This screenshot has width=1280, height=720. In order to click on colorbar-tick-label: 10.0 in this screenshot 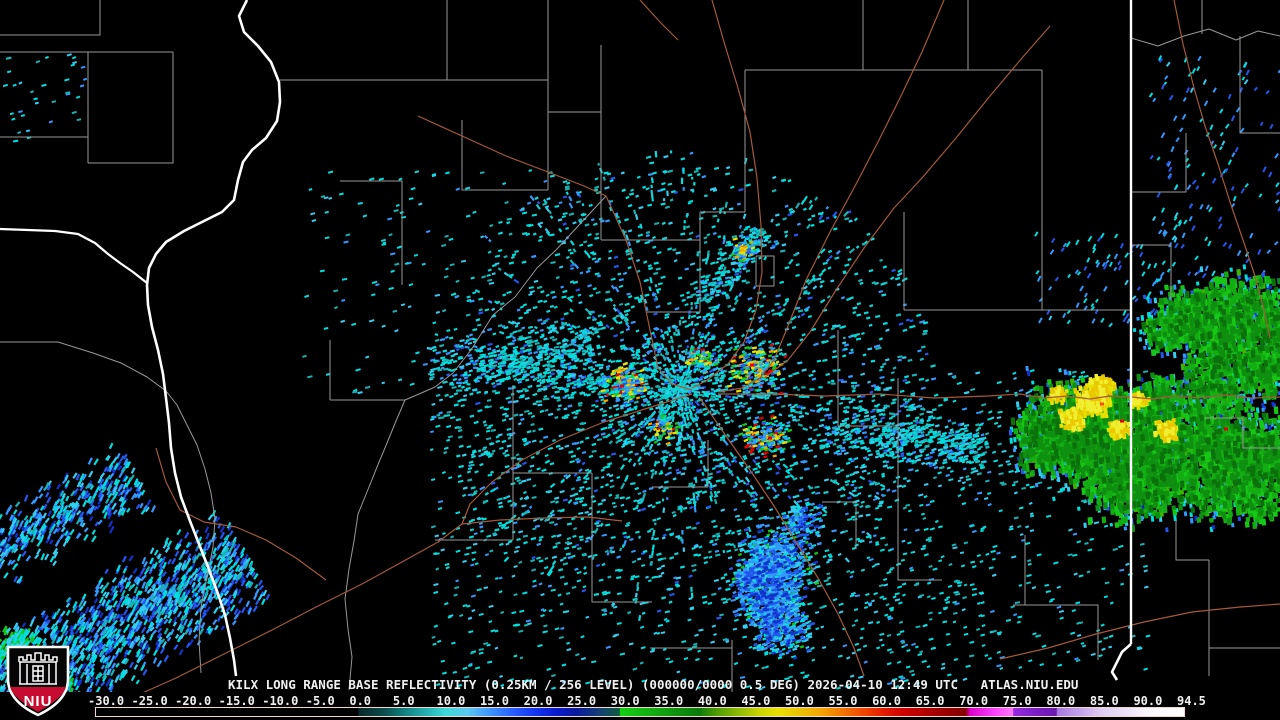, I will do `click(451, 701)`.